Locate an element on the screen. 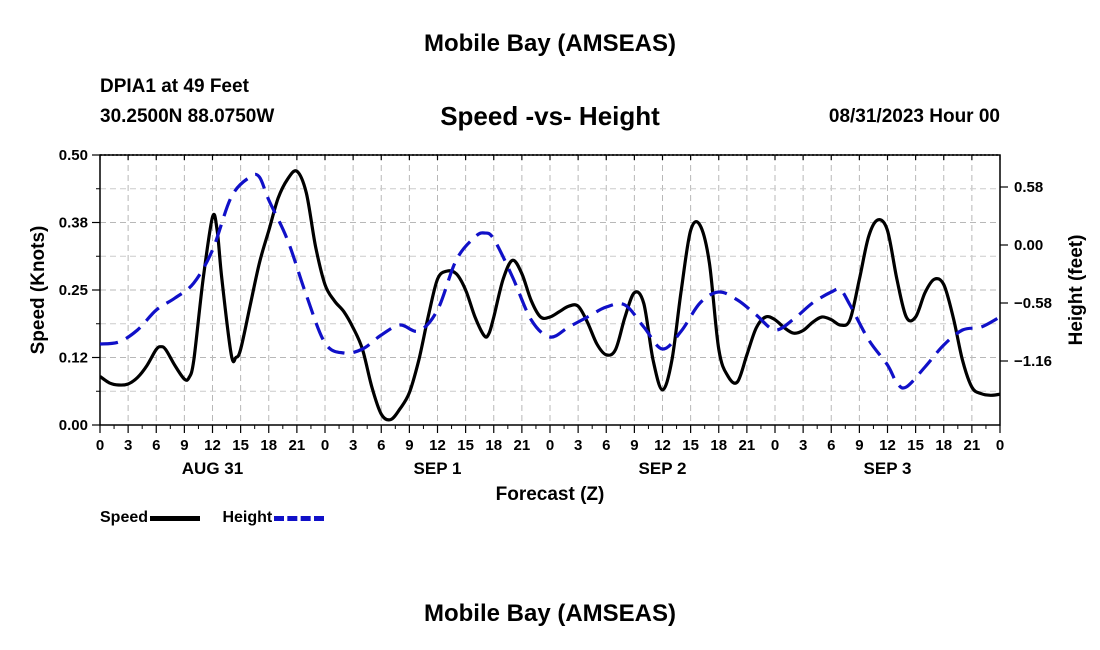 The width and height of the screenshot is (1100, 650). y-left-tick-label: 0.25 is located at coordinates (73, 290).